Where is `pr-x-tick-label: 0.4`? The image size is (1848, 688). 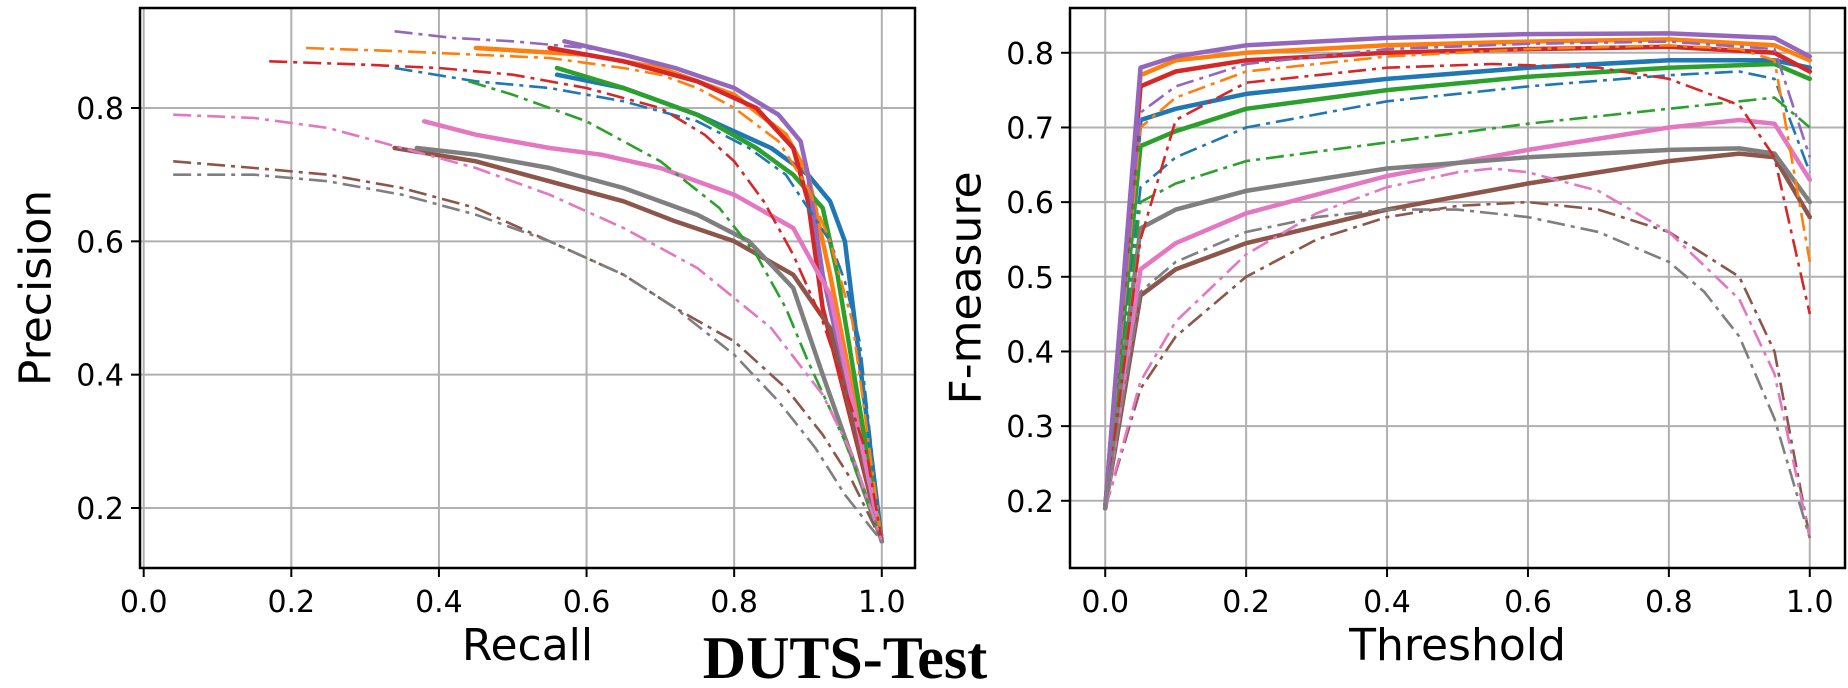 pr-x-tick-label: 0.4 is located at coordinates (439, 602).